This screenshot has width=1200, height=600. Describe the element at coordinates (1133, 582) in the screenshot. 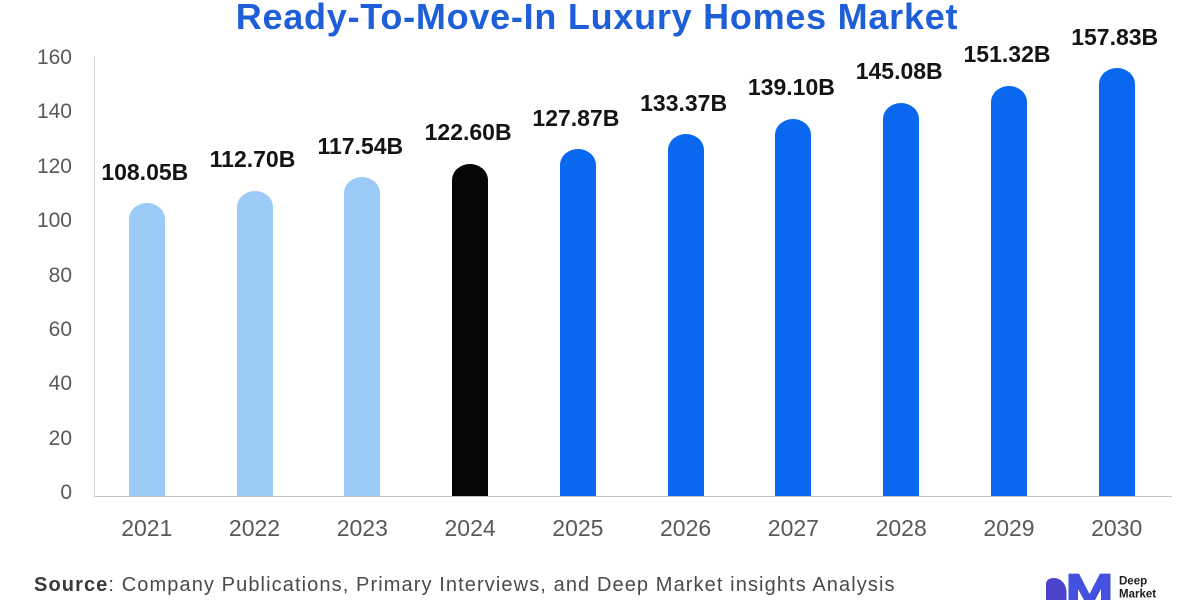

I see `svg-text: Deep` at that location.